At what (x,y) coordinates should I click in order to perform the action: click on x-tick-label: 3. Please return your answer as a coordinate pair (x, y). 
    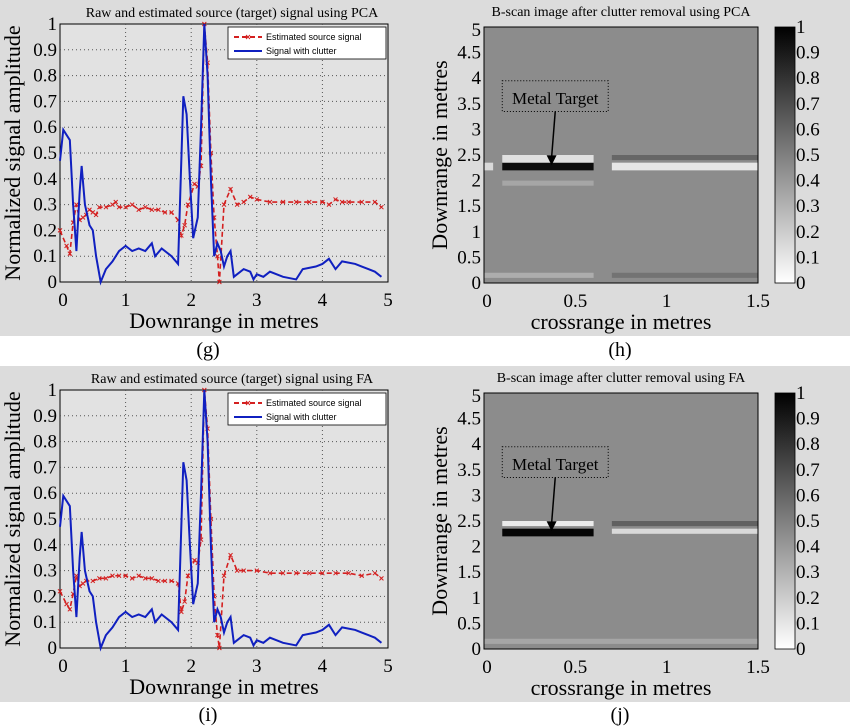
    Looking at the image, I should click on (257, 300).